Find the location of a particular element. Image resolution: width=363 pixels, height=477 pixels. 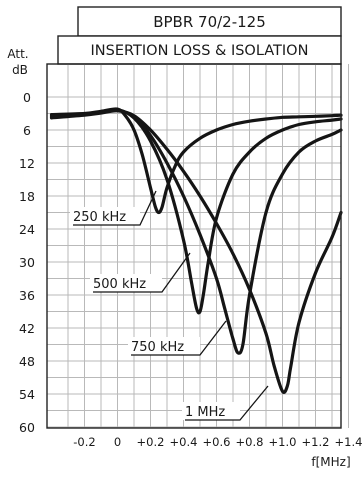

y-tick-label: 12 is located at coordinates (27, 163).